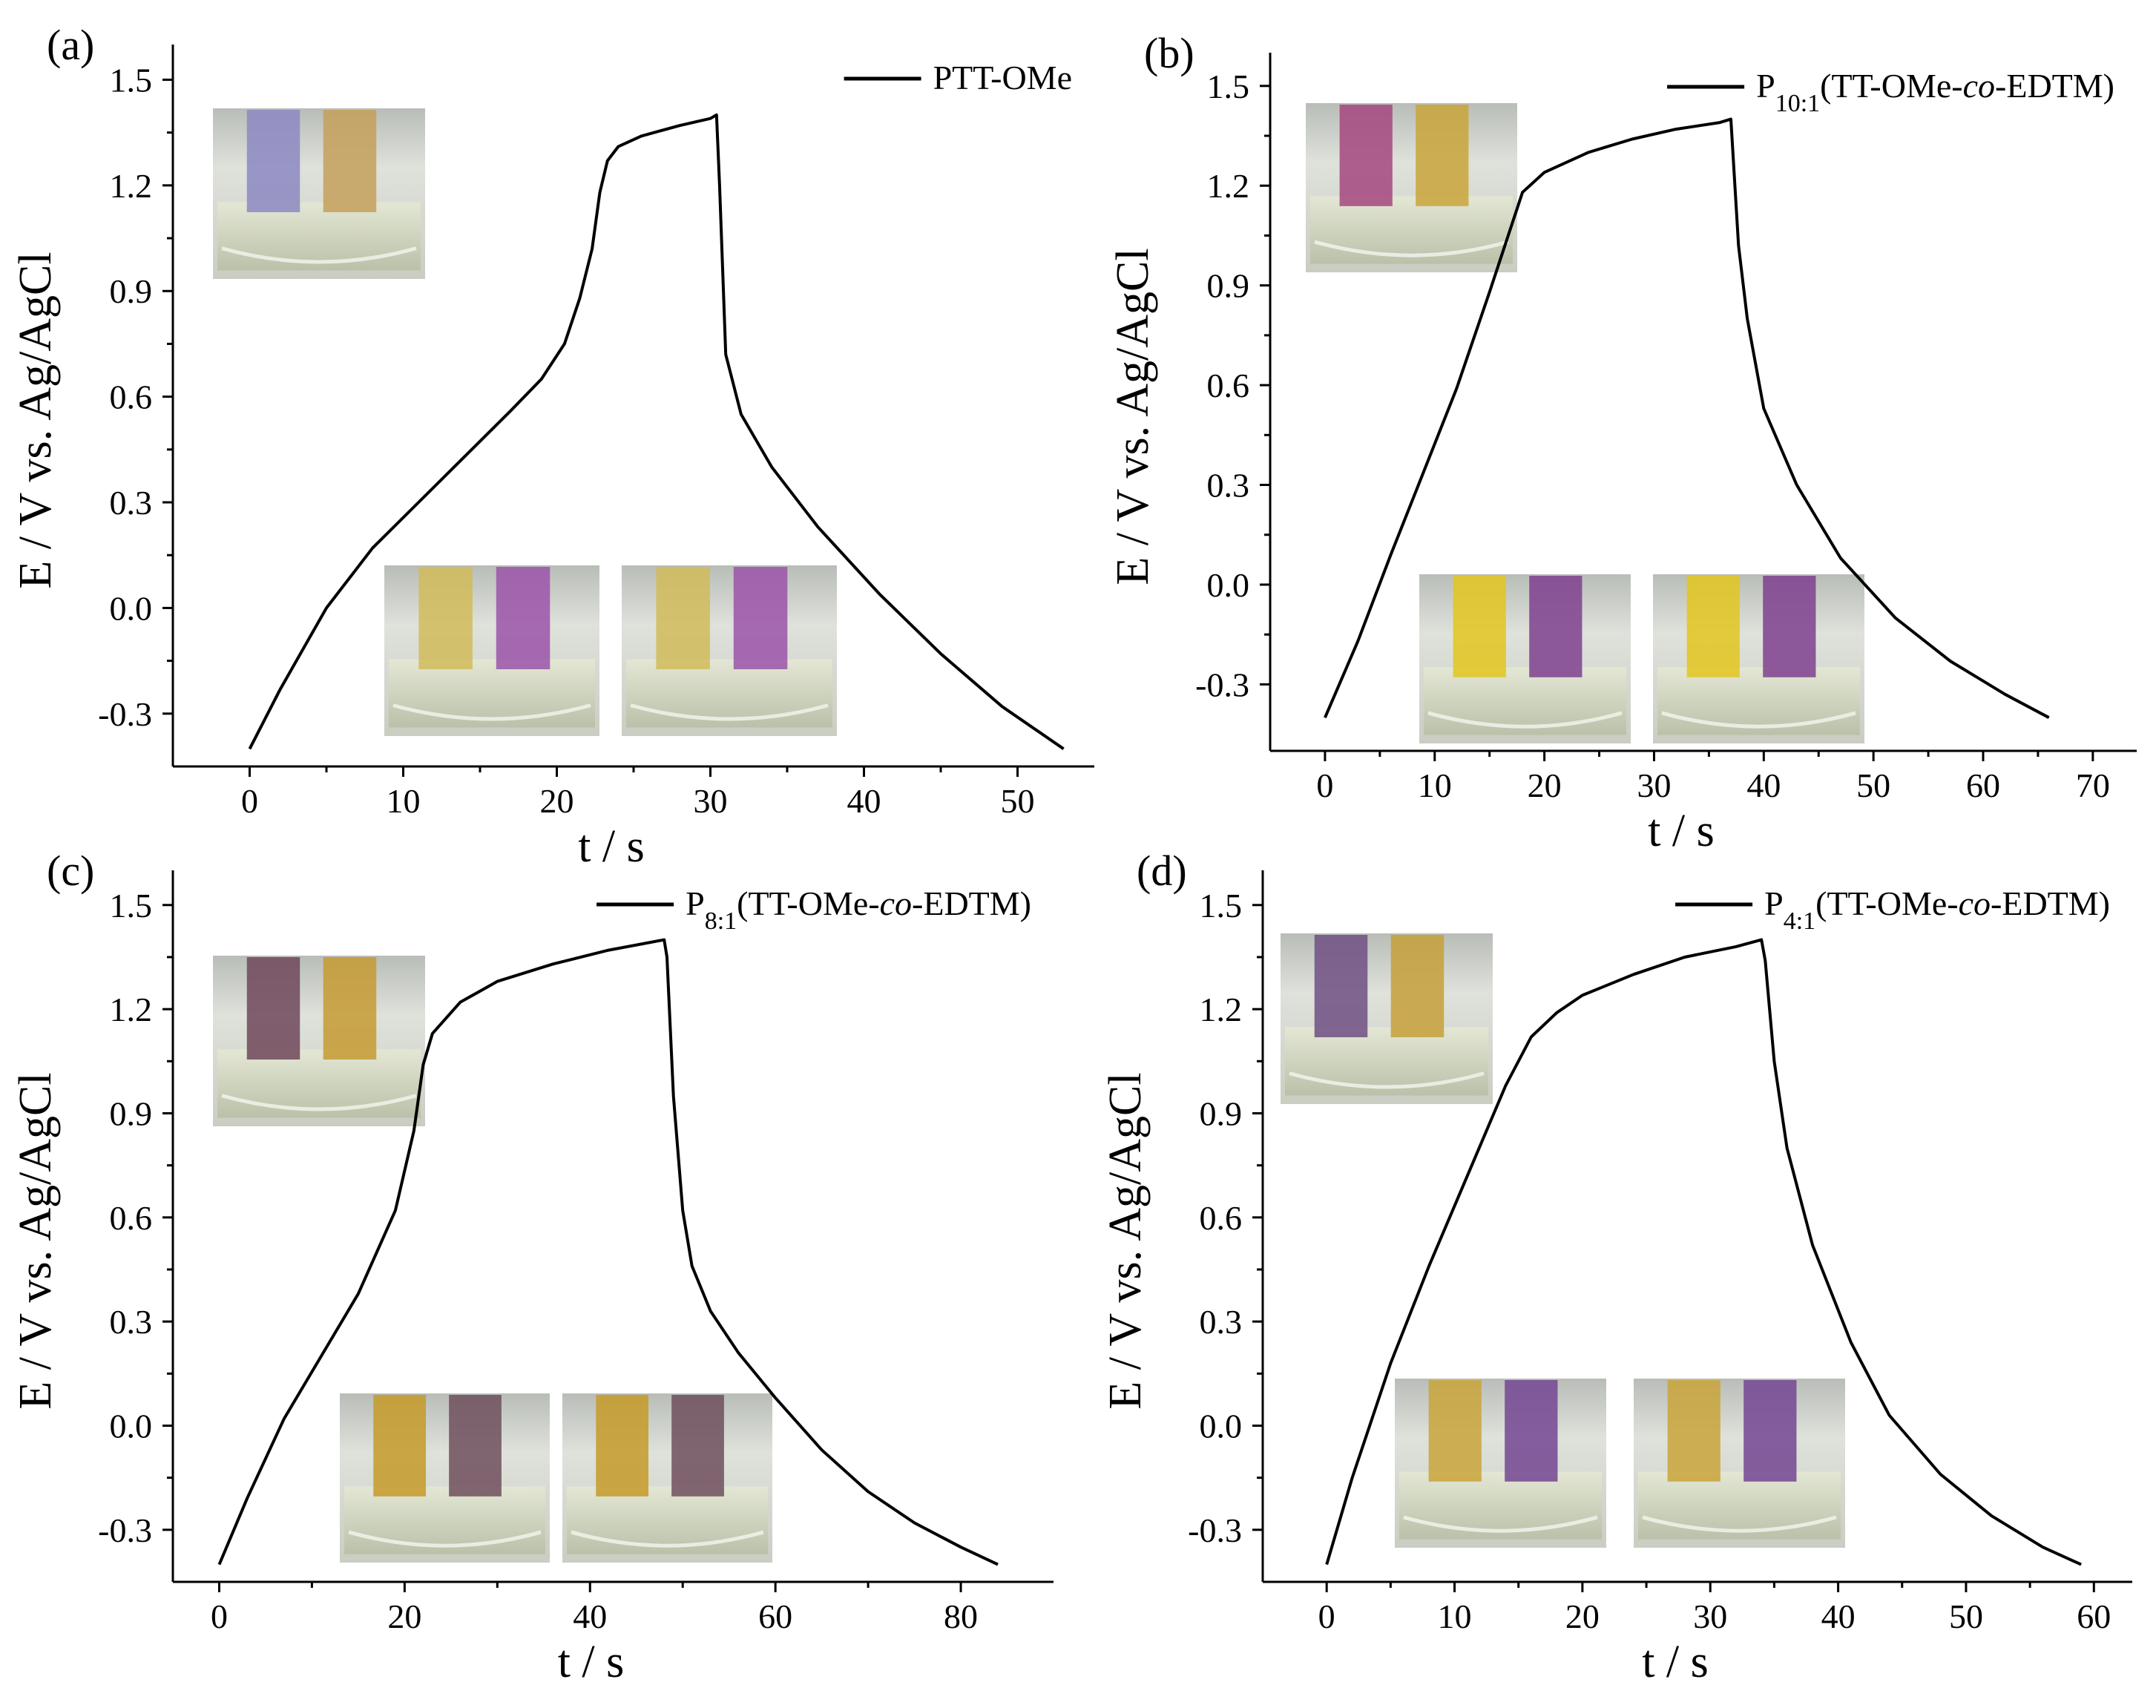 The width and height of the screenshot is (2156, 1708). What do you see at coordinates (721, 921) in the screenshot?
I see `legend-label-part: 8:1` at bounding box center [721, 921].